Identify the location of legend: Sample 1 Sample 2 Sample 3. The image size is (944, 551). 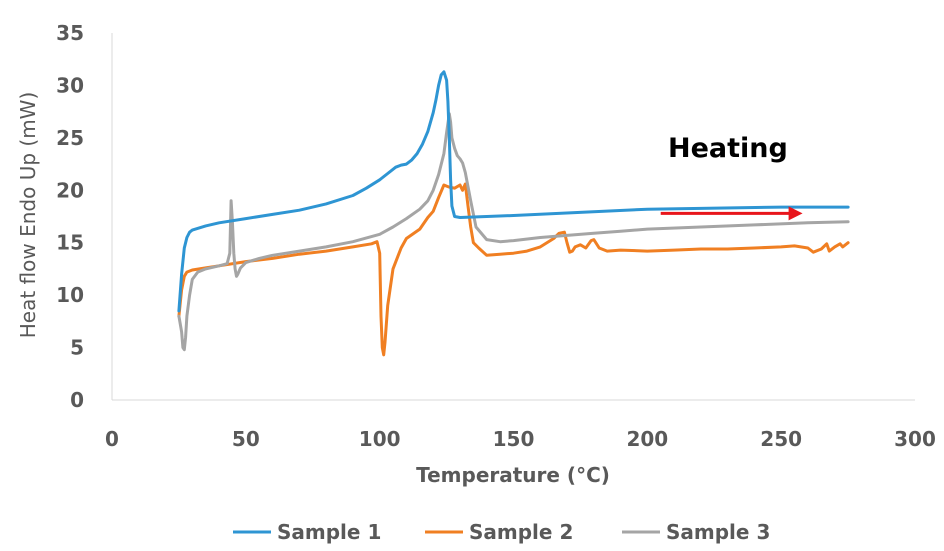
(501, 532).